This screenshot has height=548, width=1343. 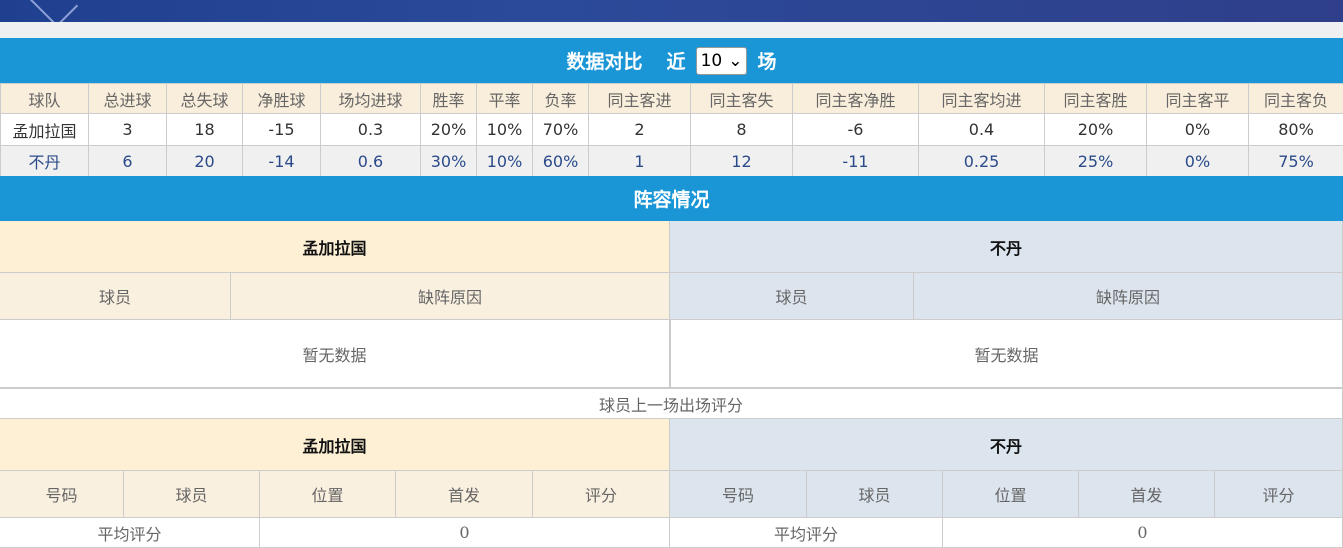 I want to click on column-header: 同主客失, so click(x=742, y=99).